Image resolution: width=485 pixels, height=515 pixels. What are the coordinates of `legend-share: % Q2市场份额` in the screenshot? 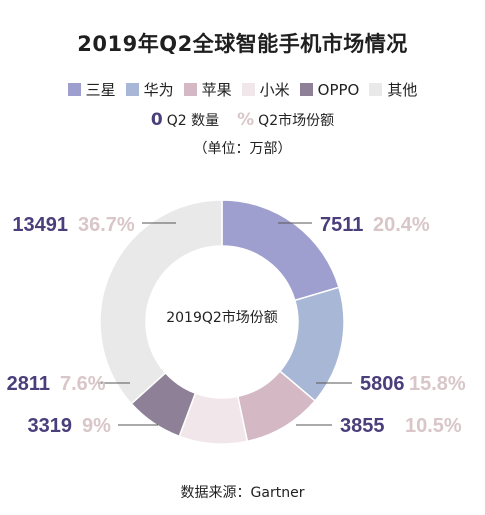 It's located at (285, 120).